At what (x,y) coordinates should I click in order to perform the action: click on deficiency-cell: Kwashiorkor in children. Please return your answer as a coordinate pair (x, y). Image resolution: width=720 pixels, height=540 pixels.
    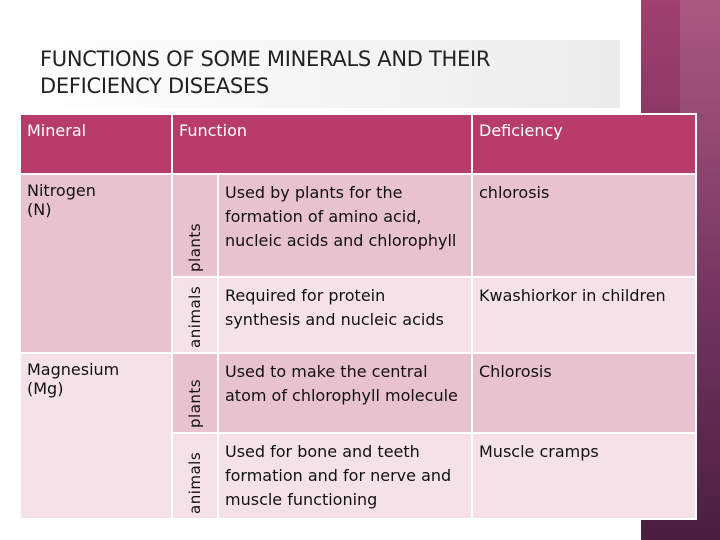
    Looking at the image, I should click on (584, 315).